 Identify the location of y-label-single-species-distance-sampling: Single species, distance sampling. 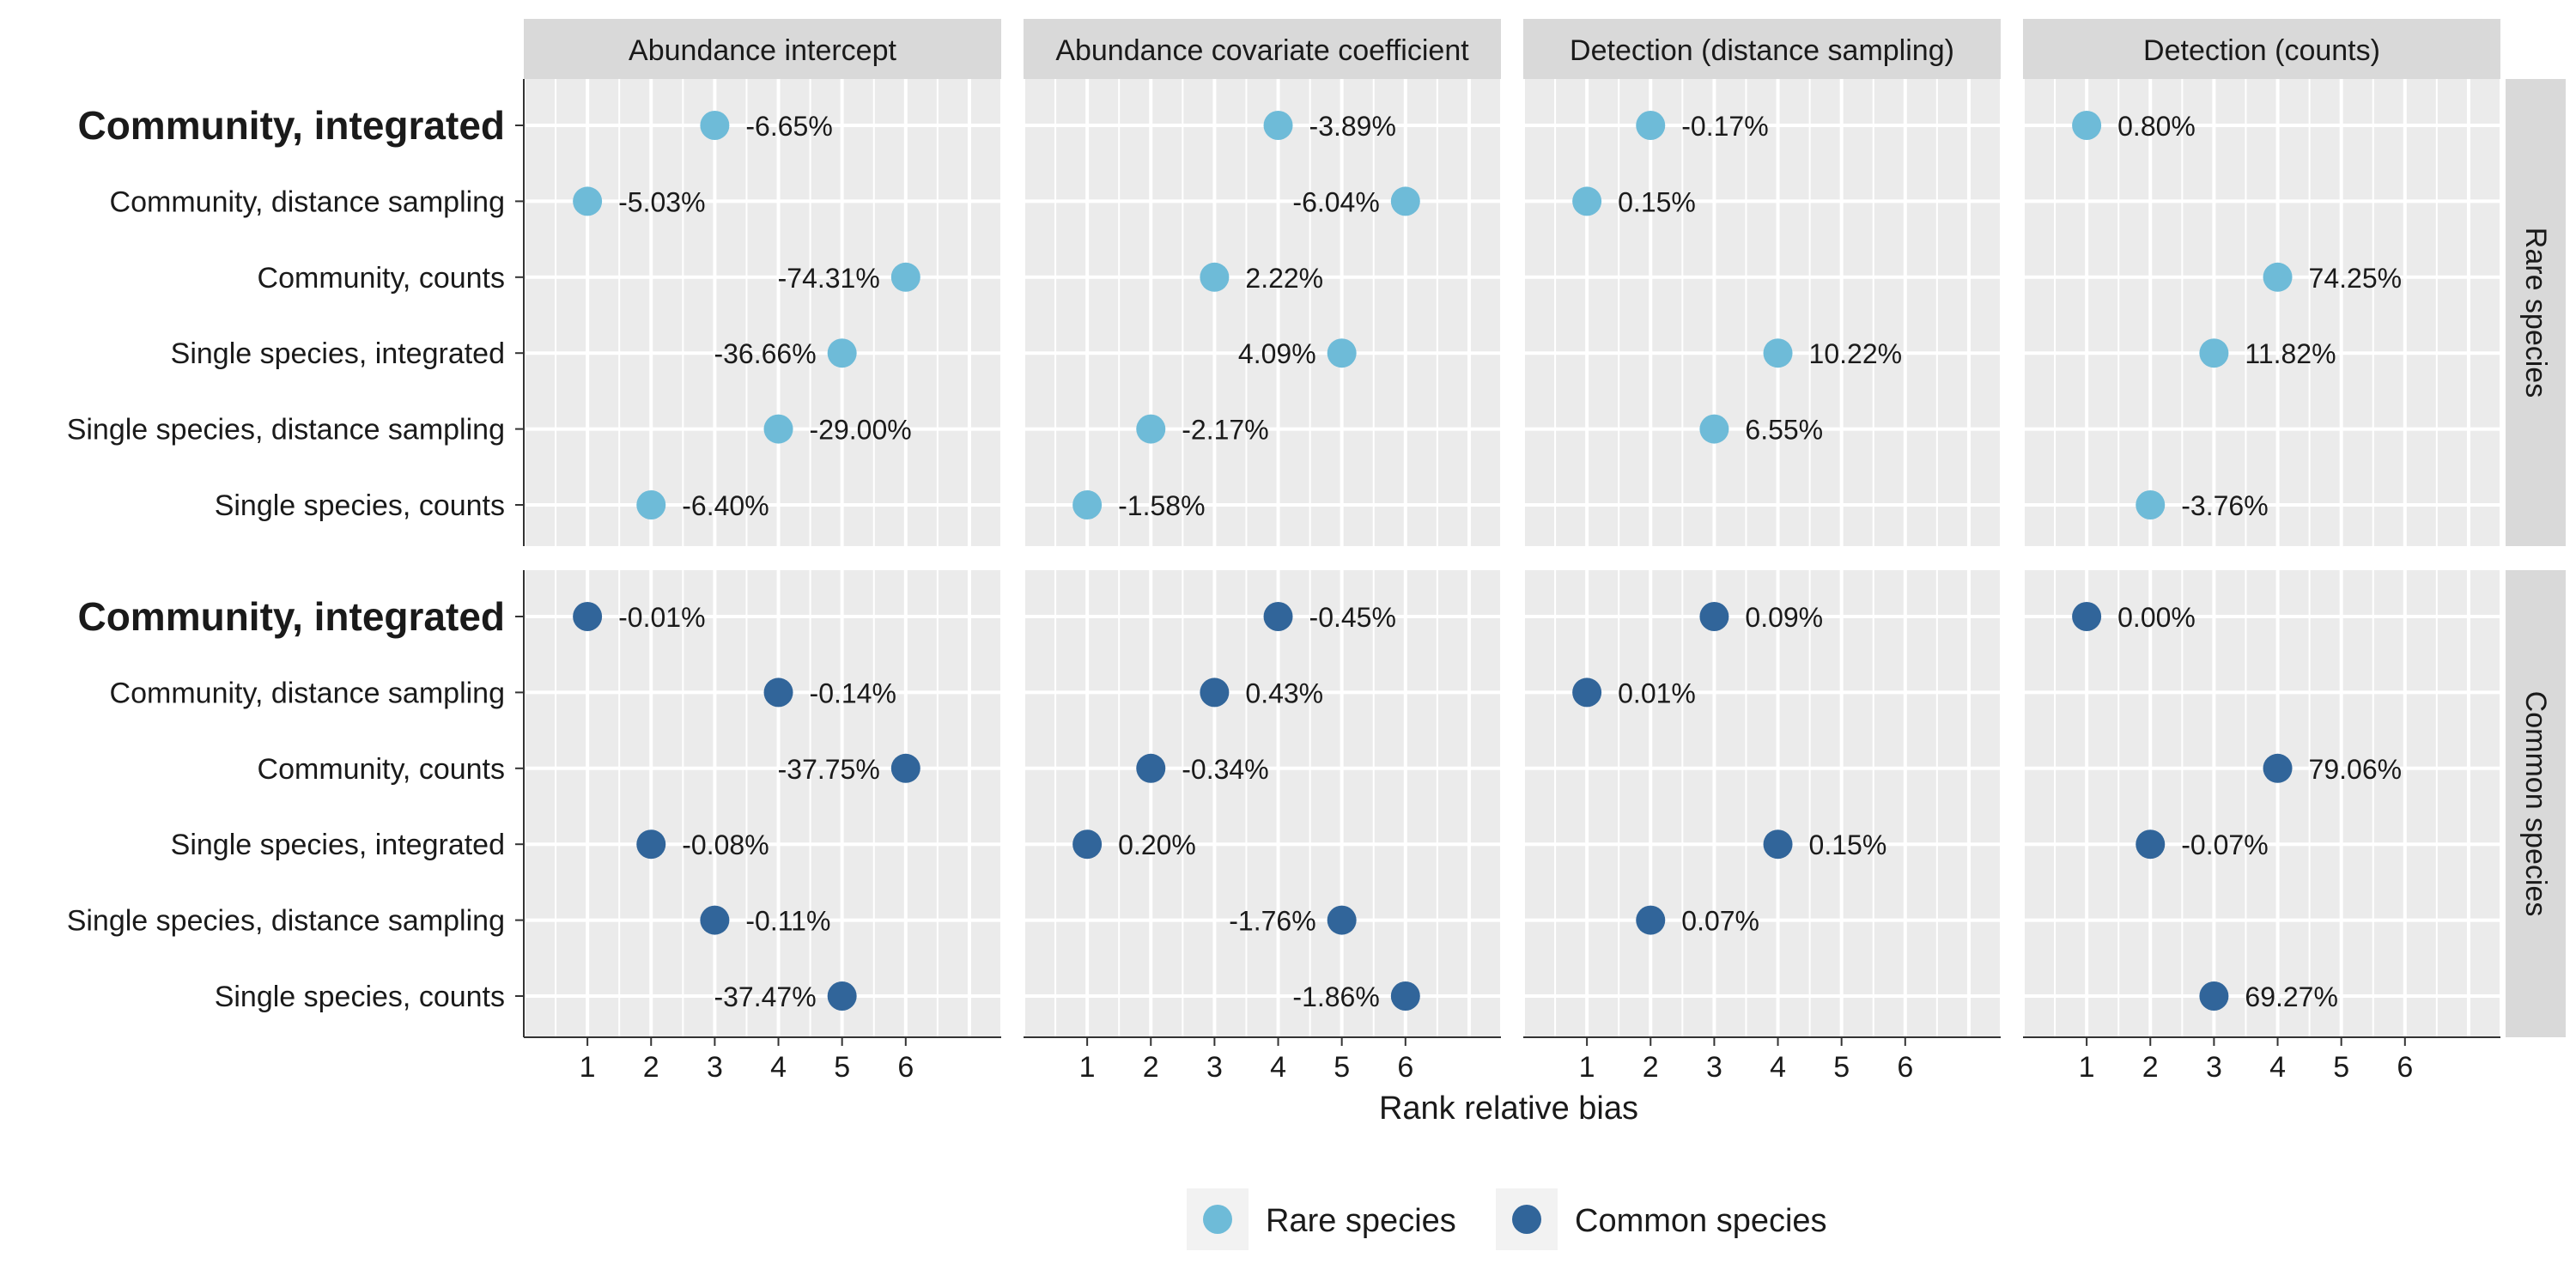
(286, 431).